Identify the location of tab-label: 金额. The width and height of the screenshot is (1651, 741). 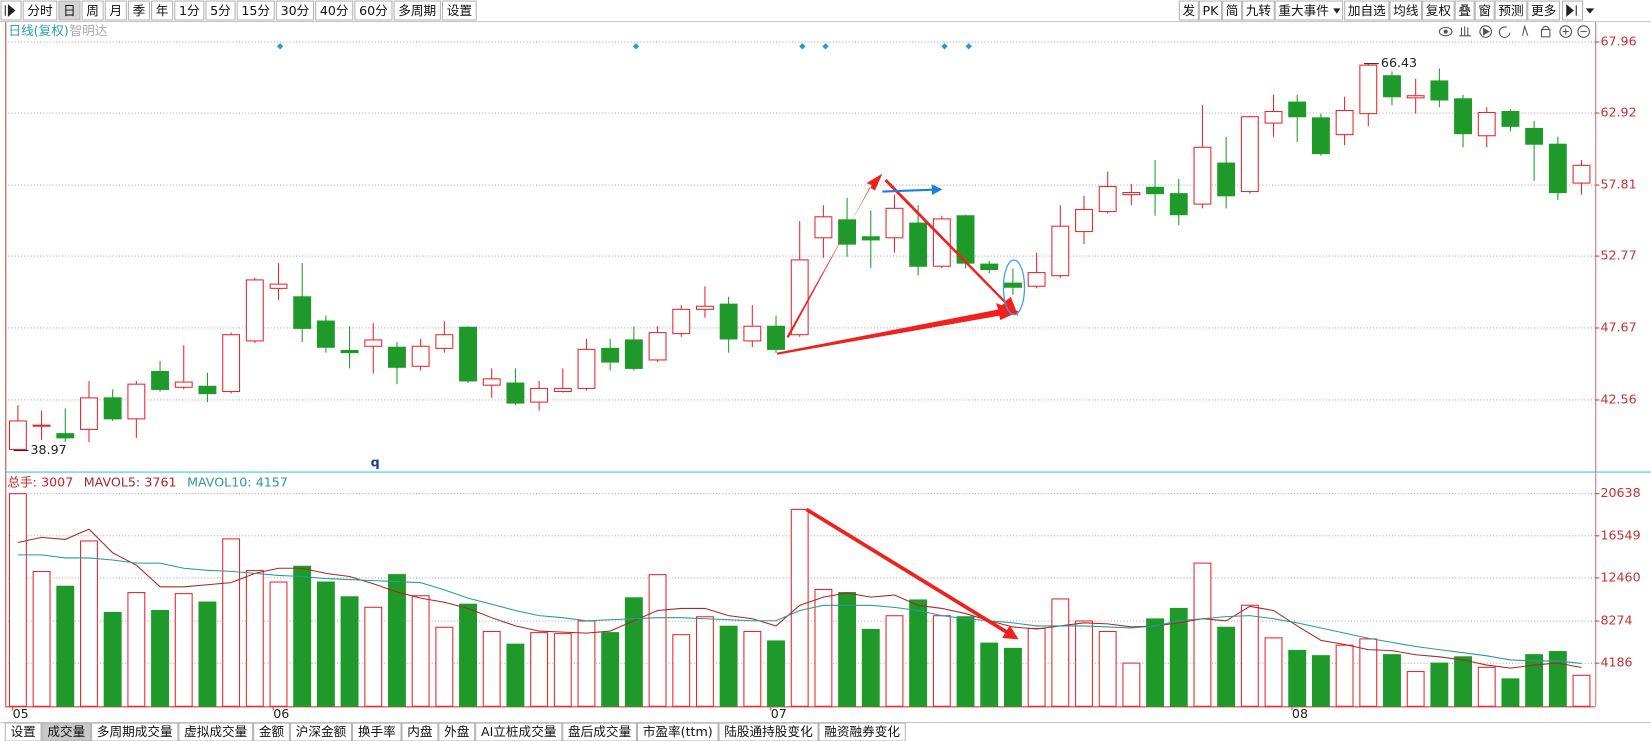
(272, 731).